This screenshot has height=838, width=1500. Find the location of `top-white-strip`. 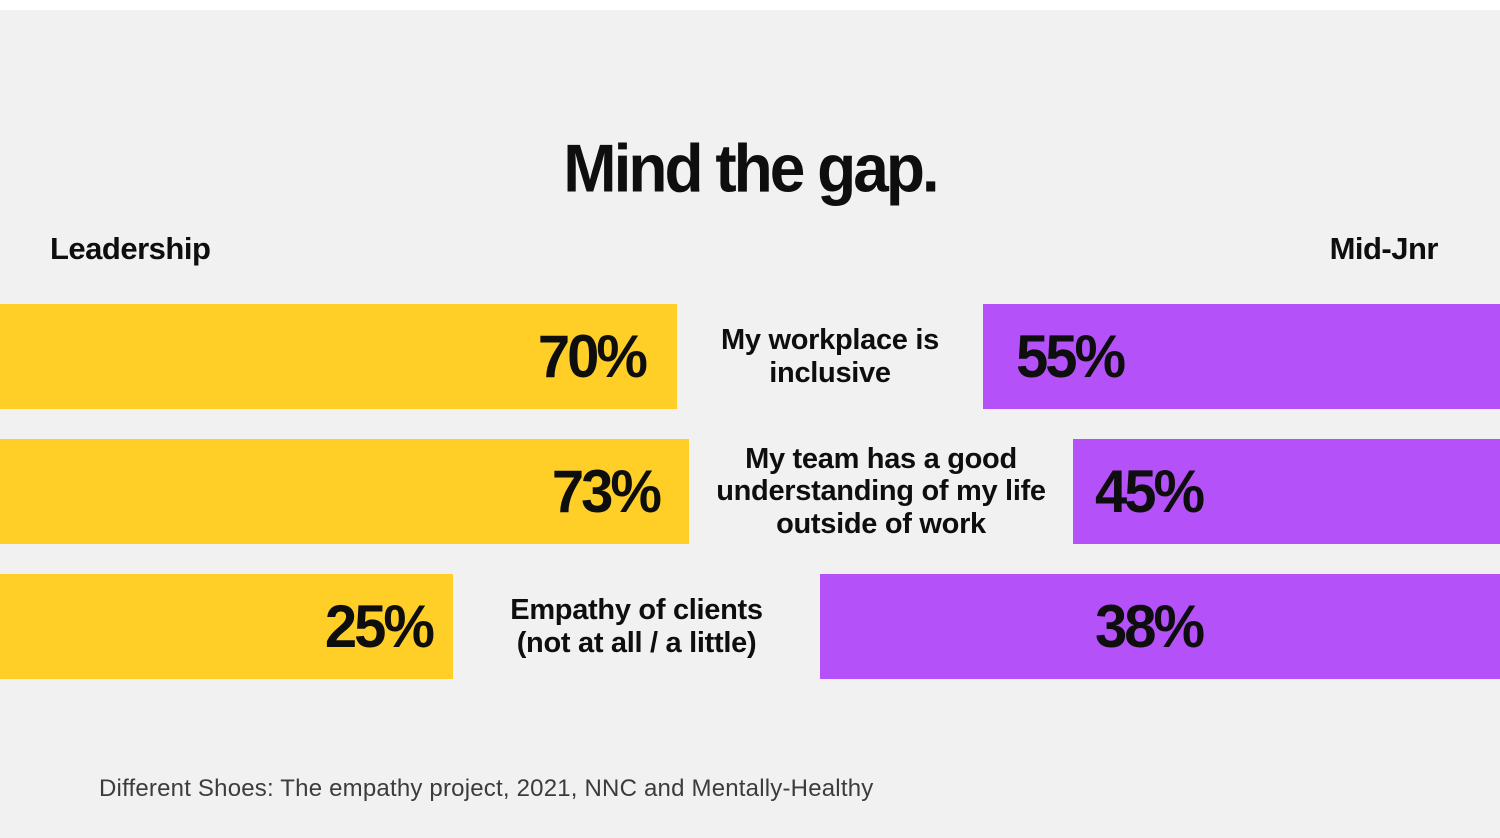

top-white-strip is located at coordinates (750, 5).